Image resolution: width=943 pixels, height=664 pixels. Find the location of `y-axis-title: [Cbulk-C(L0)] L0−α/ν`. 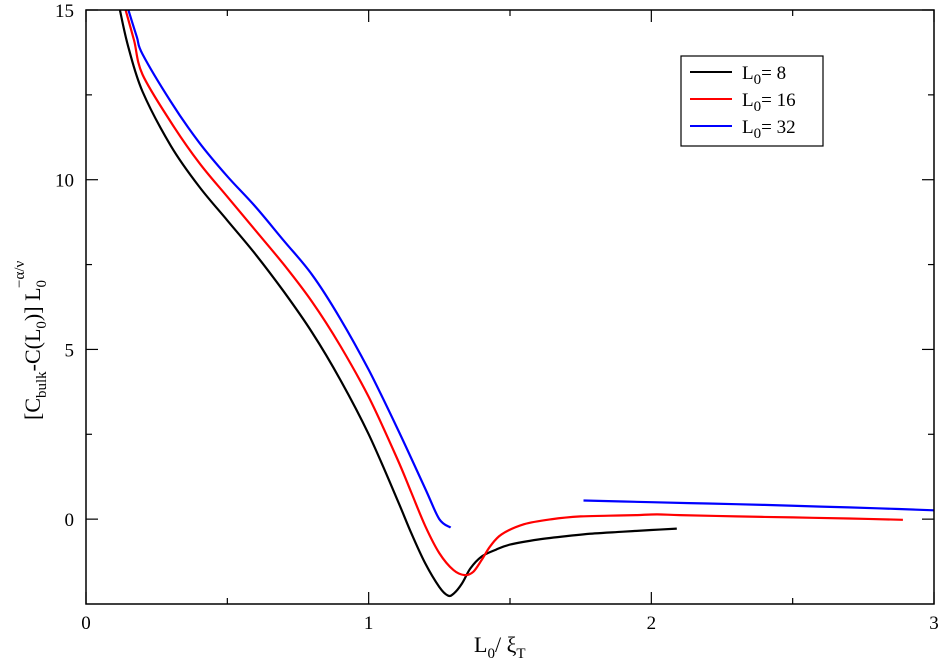

y-axis-title: [Cbulk-C(L0)] L0−α/ν is located at coordinates (31, 340).